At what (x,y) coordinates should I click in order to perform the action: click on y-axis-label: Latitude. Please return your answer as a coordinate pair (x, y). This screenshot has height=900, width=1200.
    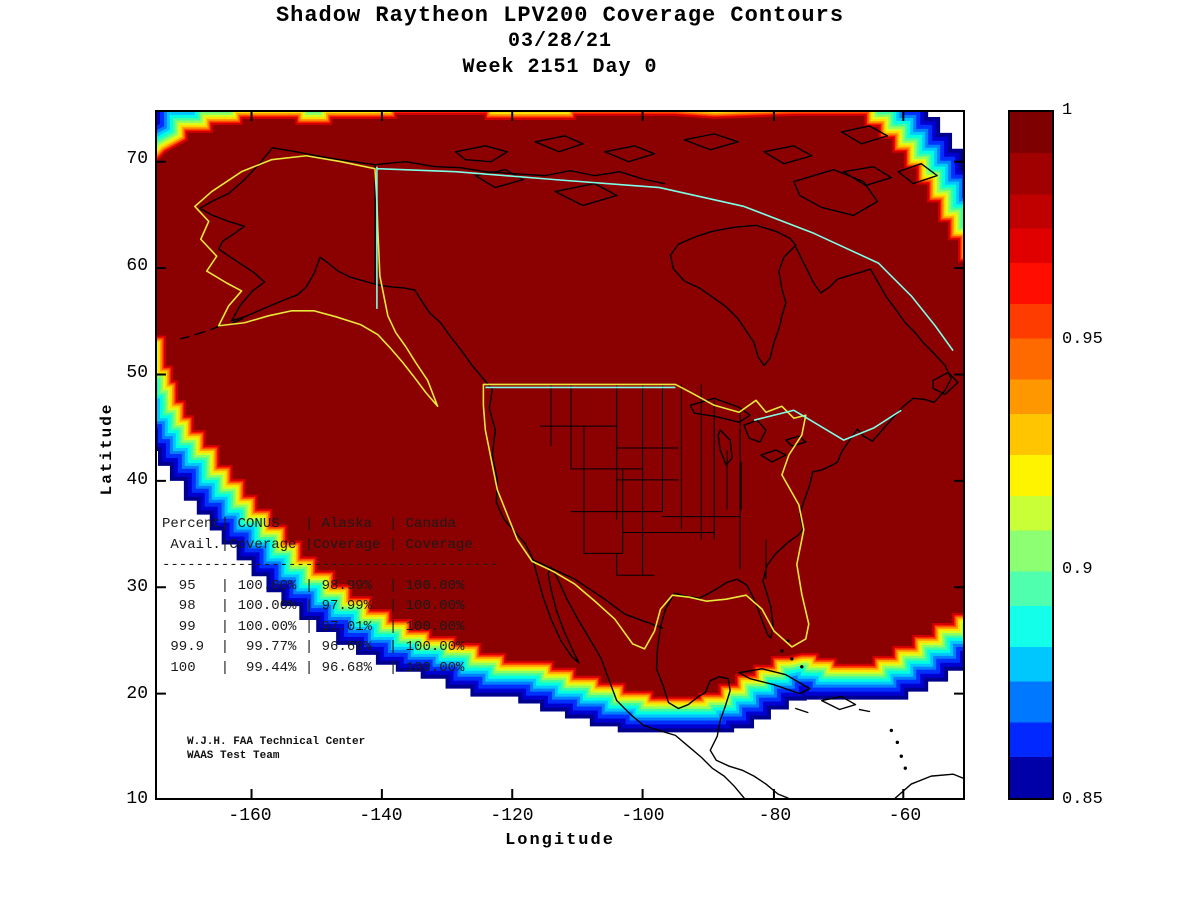
    Looking at the image, I should click on (107, 449).